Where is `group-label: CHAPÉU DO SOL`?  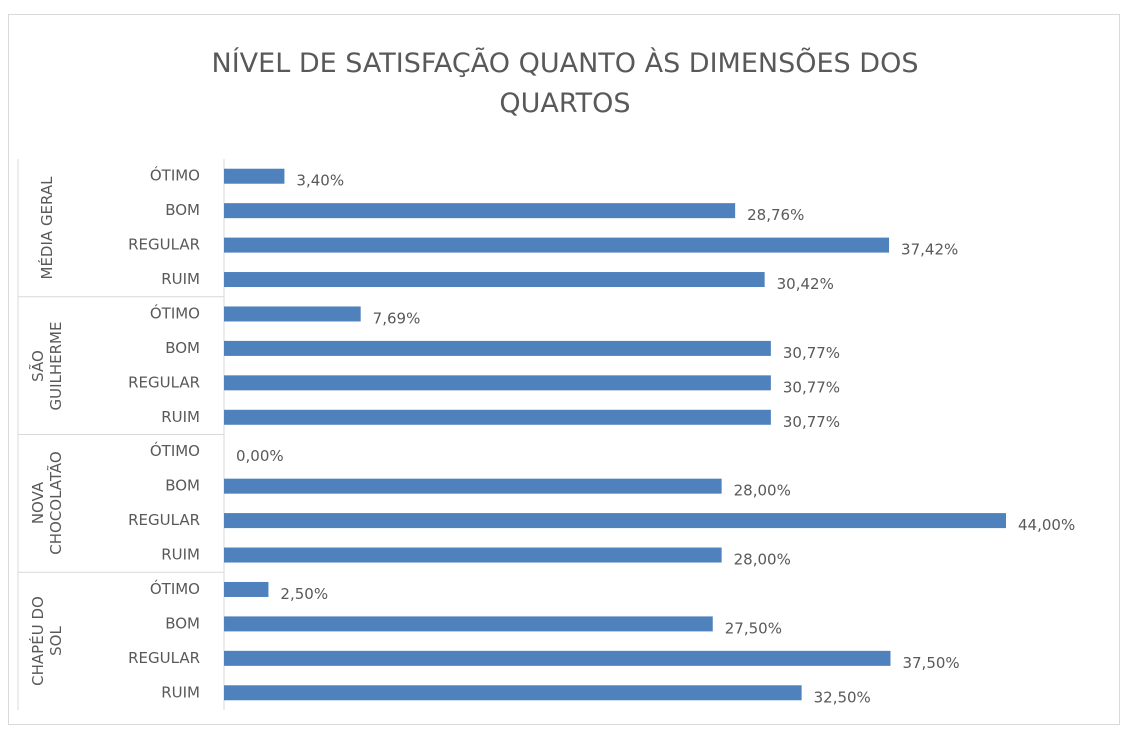 group-label: CHAPÉU DO SOL is located at coordinates (47, 641).